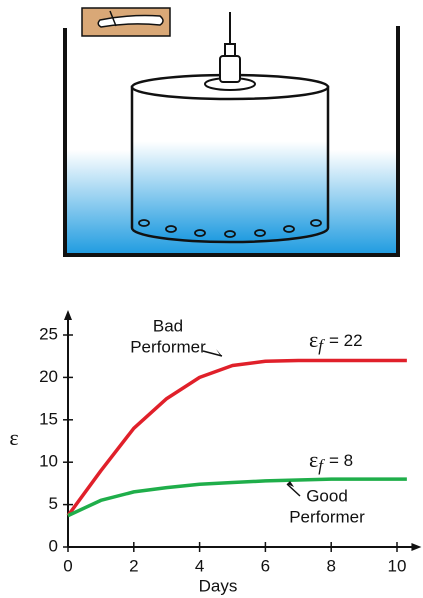 The image size is (423, 598). I want to click on x-tick-label: 6, so click(265, 565).